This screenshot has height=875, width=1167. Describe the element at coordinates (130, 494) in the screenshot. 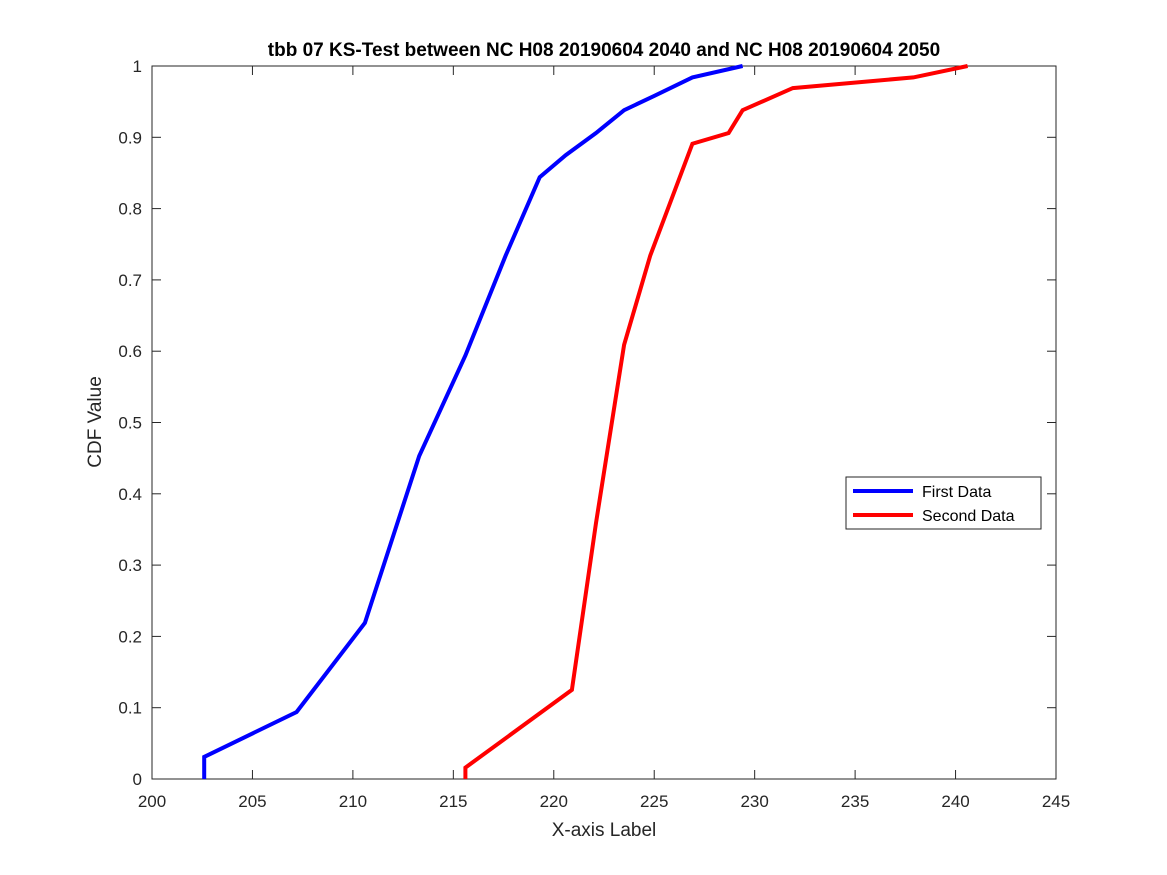

I see `y-tick-label: 0.4` at that location.